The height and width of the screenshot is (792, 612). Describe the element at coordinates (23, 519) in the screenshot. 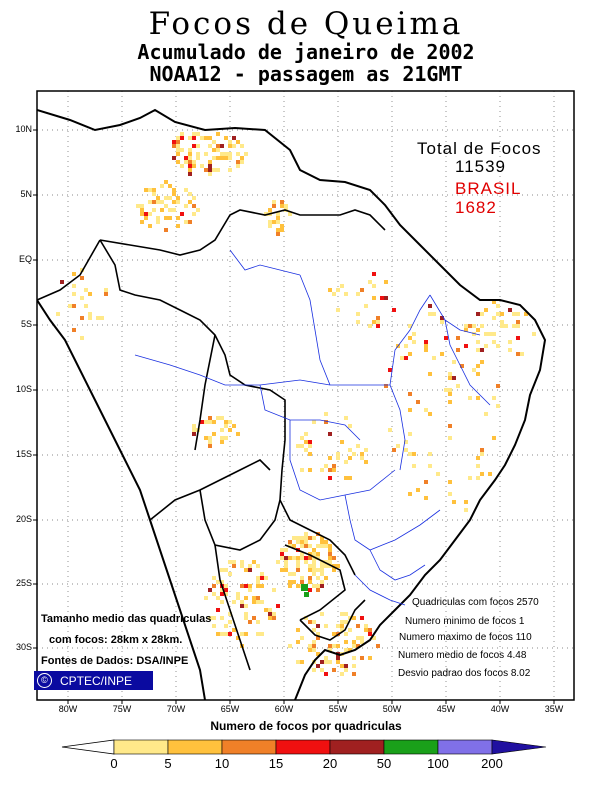

I see `lat-label: 20S` at that location.